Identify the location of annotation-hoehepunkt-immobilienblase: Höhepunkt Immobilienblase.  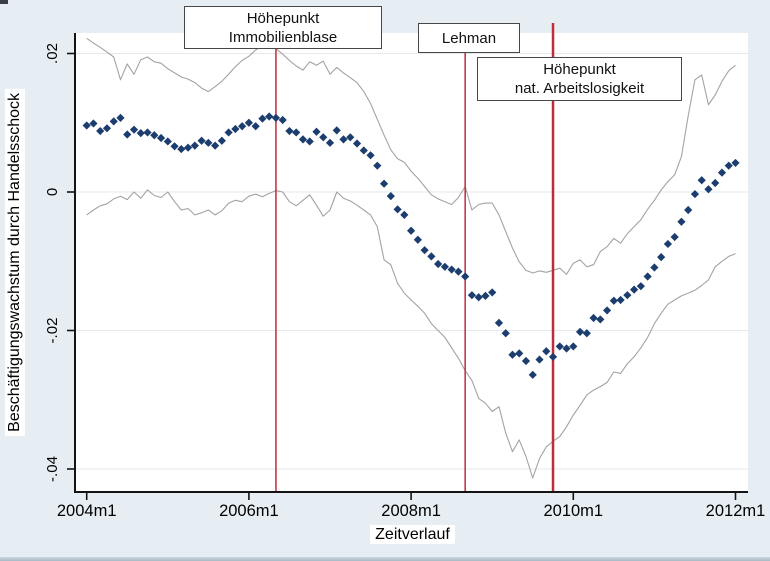
(283, 27).